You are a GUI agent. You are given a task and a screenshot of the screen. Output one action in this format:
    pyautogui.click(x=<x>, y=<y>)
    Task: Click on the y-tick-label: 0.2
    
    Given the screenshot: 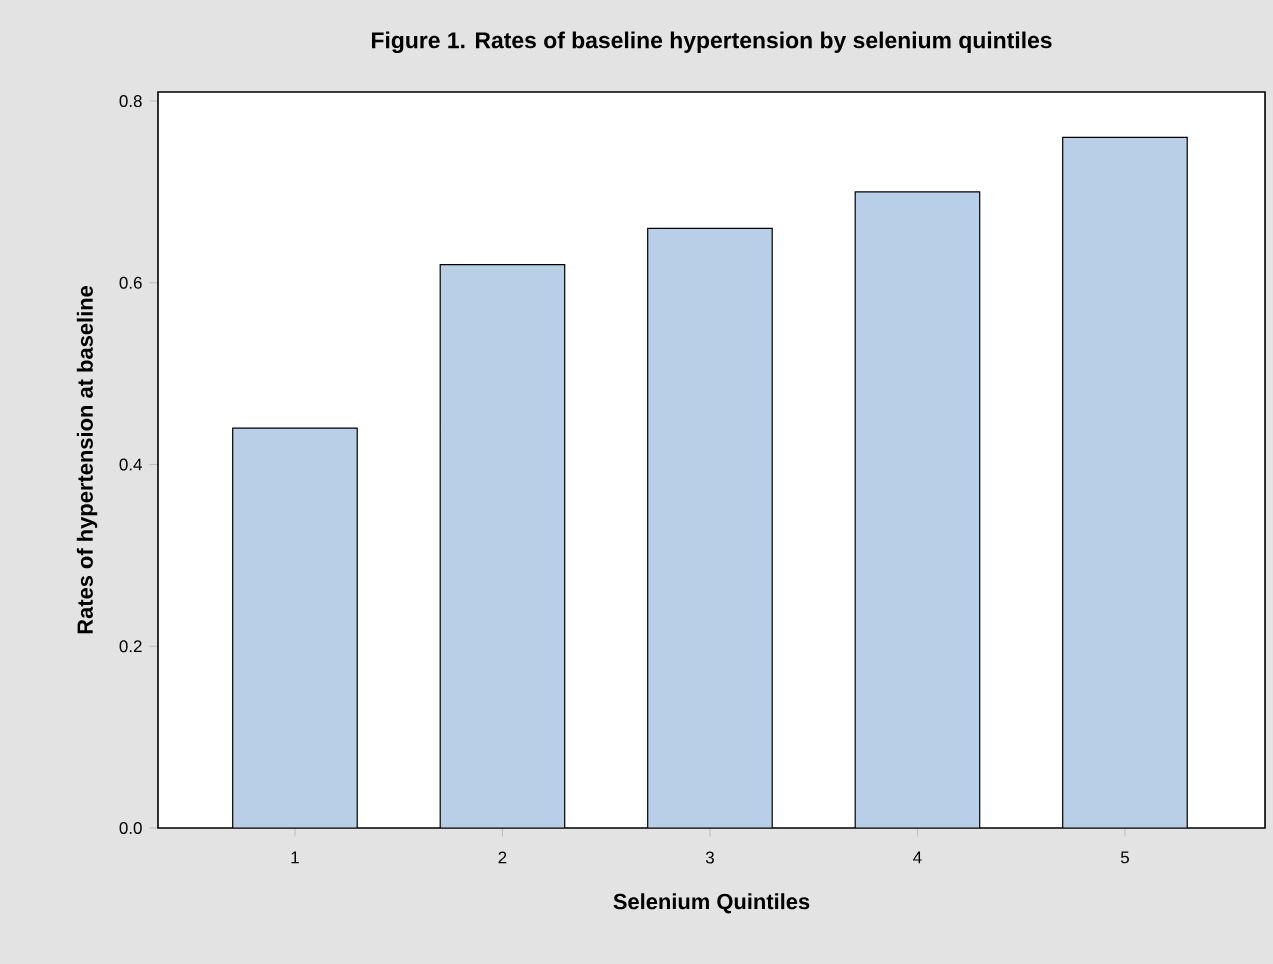 What is the action you would take?
    pyautogui.click(x=130, y=646)
    